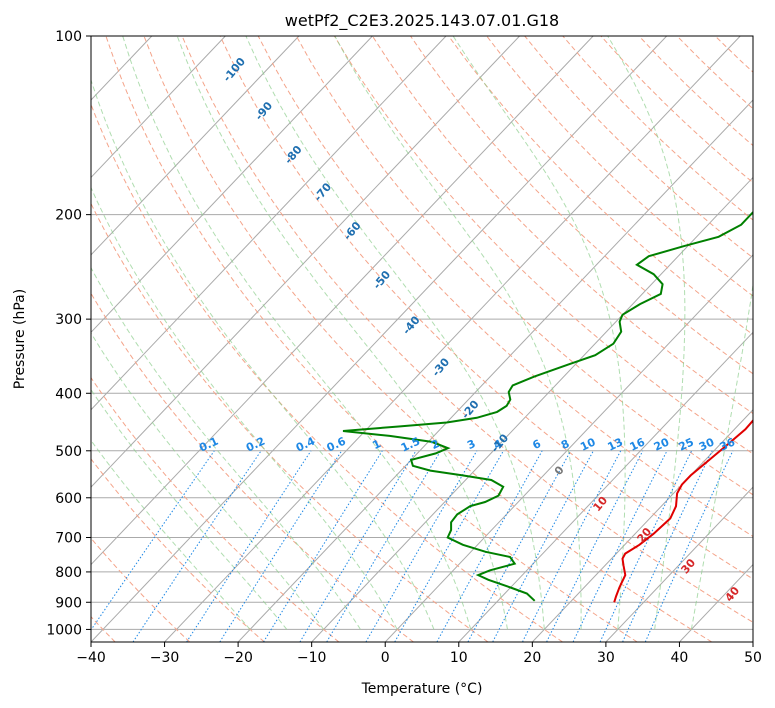  Describe the element at coordinates (662, 444) in the screenshot. I see `mixing-ratio-label: 20` at that location.